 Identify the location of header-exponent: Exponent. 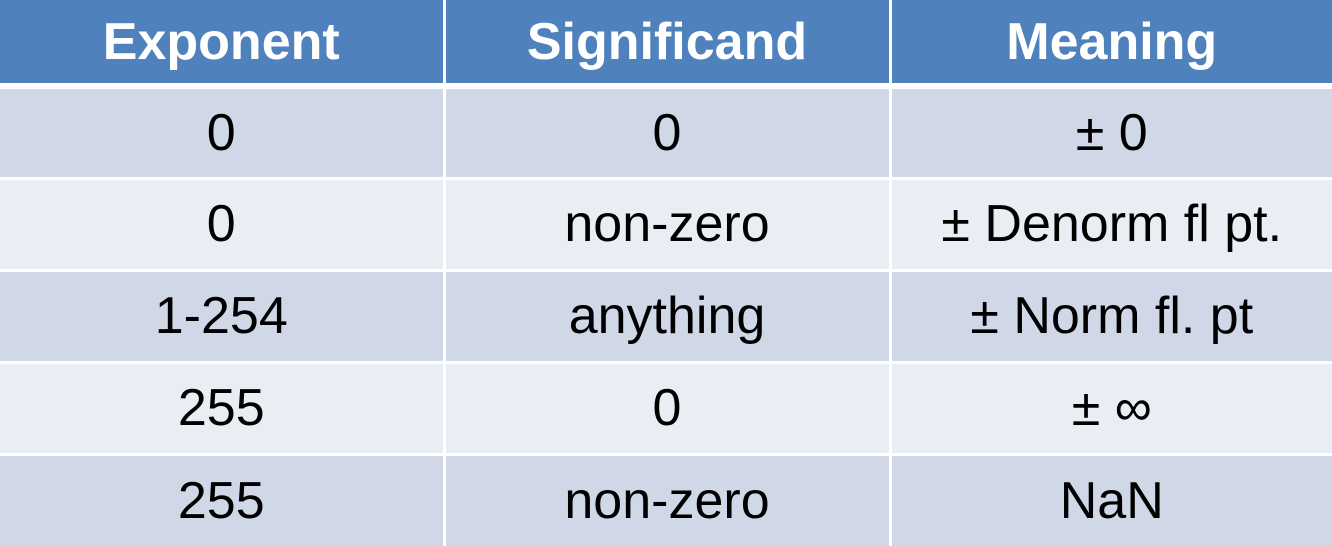
(223, 44).